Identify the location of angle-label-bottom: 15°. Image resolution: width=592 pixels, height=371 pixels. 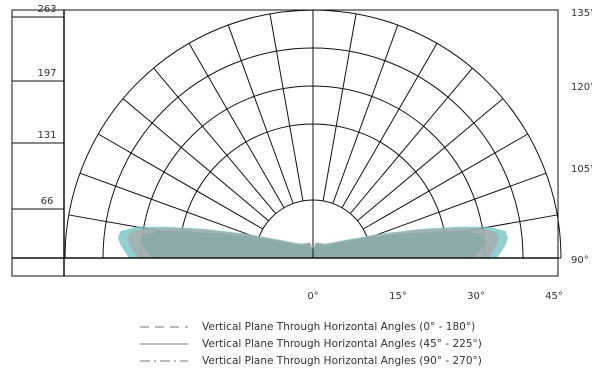
(398, 296).